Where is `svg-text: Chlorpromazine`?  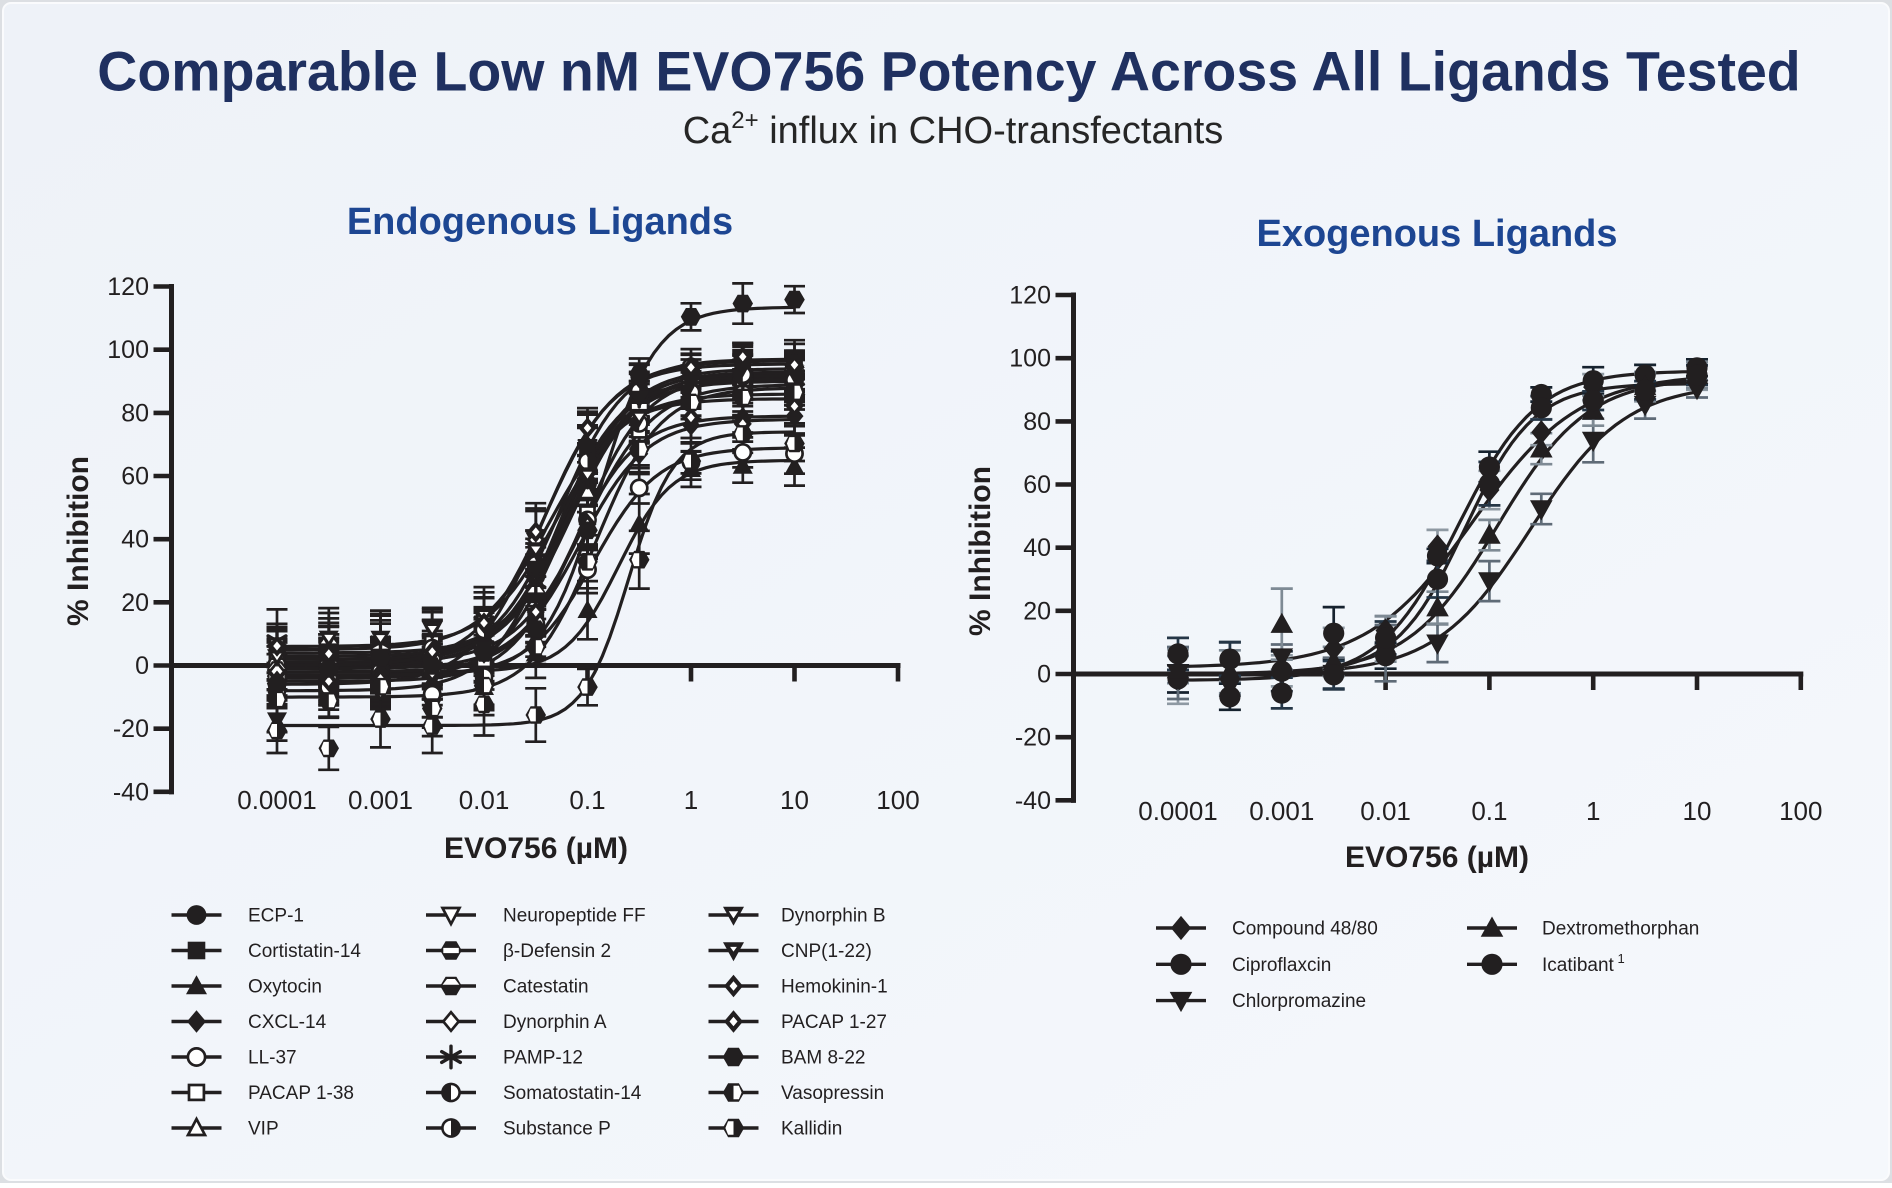 svg-text: Chlorpromazine is located at coordinates (1299, 1001).